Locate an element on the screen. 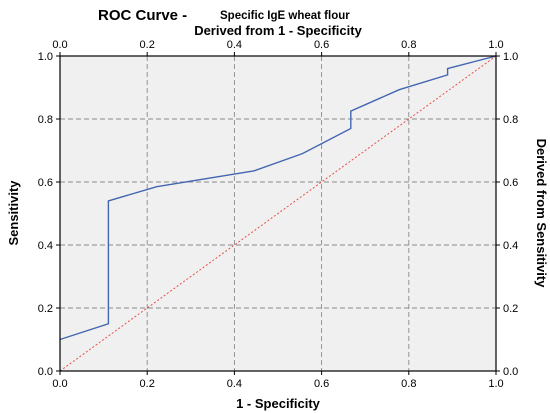  y-tick-label: 0.4 is located at coordinates (45, 246).